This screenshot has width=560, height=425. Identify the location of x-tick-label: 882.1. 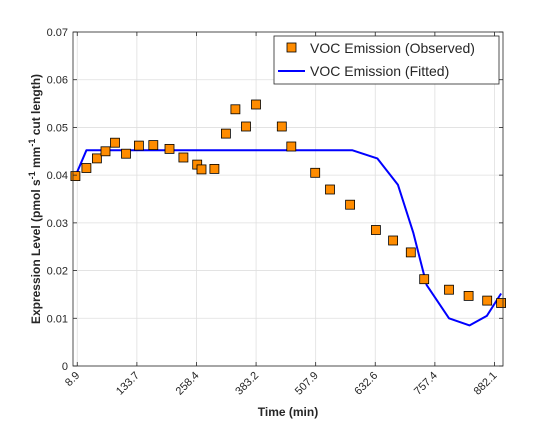
(486, 384).